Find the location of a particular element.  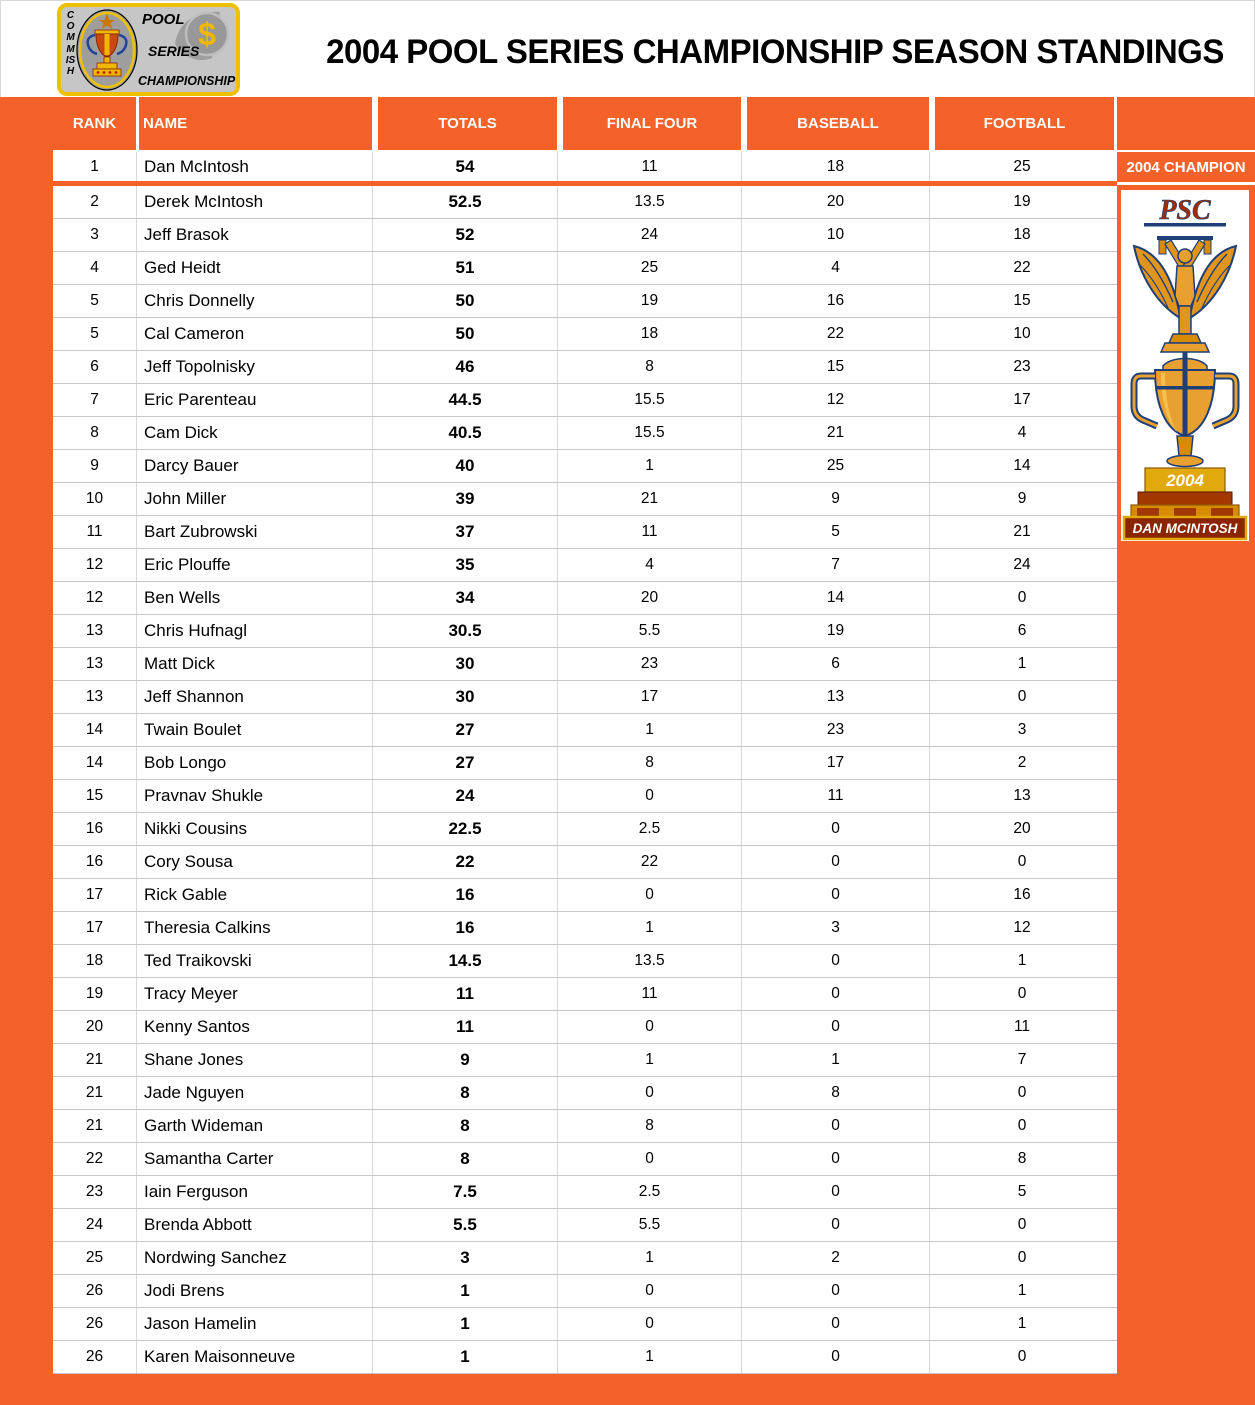

football-cell: 8 is located at coordinates (1021, 1159).